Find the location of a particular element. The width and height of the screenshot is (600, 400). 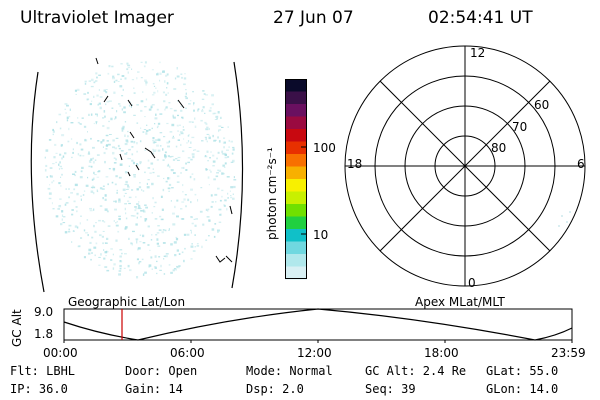

colorbar-tick-10: 10 is located at coordinates (321, 235).